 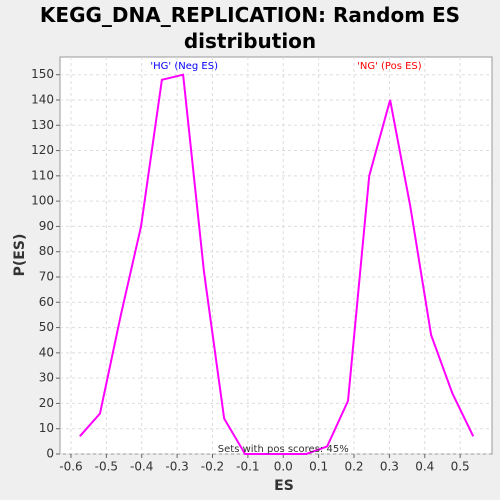 What do you see at coordinates (42, 201) in the screenshot?
I see `y-tick-label: 100` at bounding box center [42, 201].